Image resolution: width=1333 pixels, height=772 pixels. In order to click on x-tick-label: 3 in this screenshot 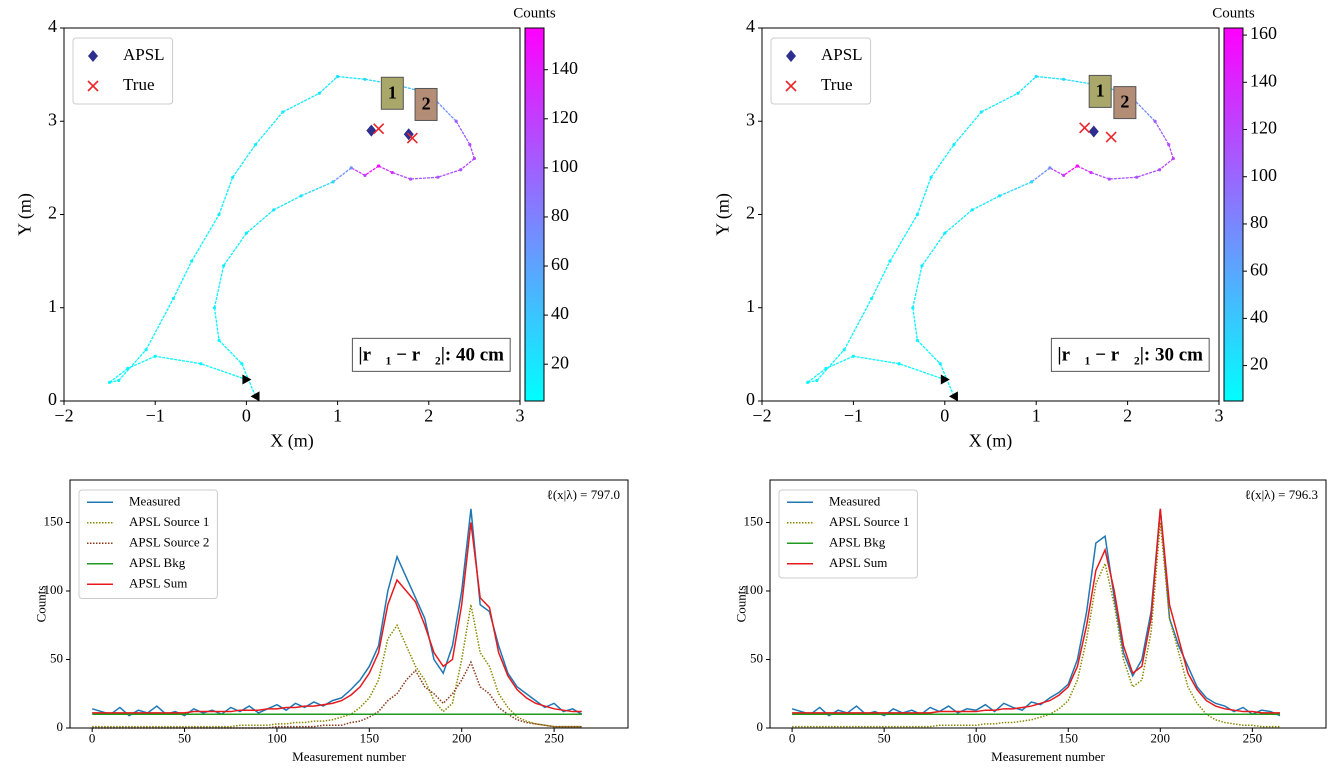, I will do `click(1219, 415)`.